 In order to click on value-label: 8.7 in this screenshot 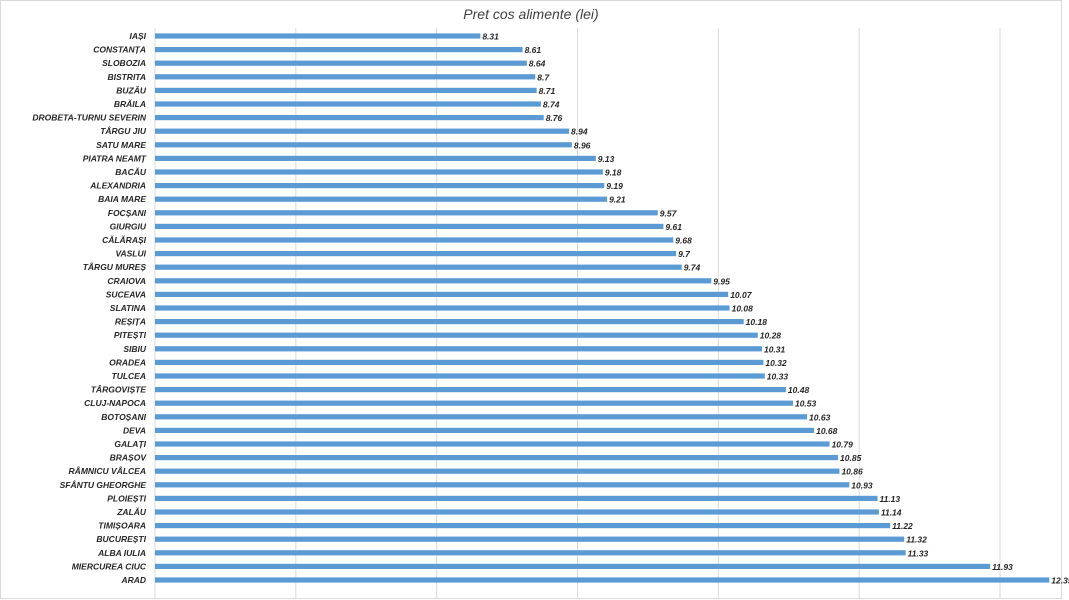, I will do `click(543, 77)`.